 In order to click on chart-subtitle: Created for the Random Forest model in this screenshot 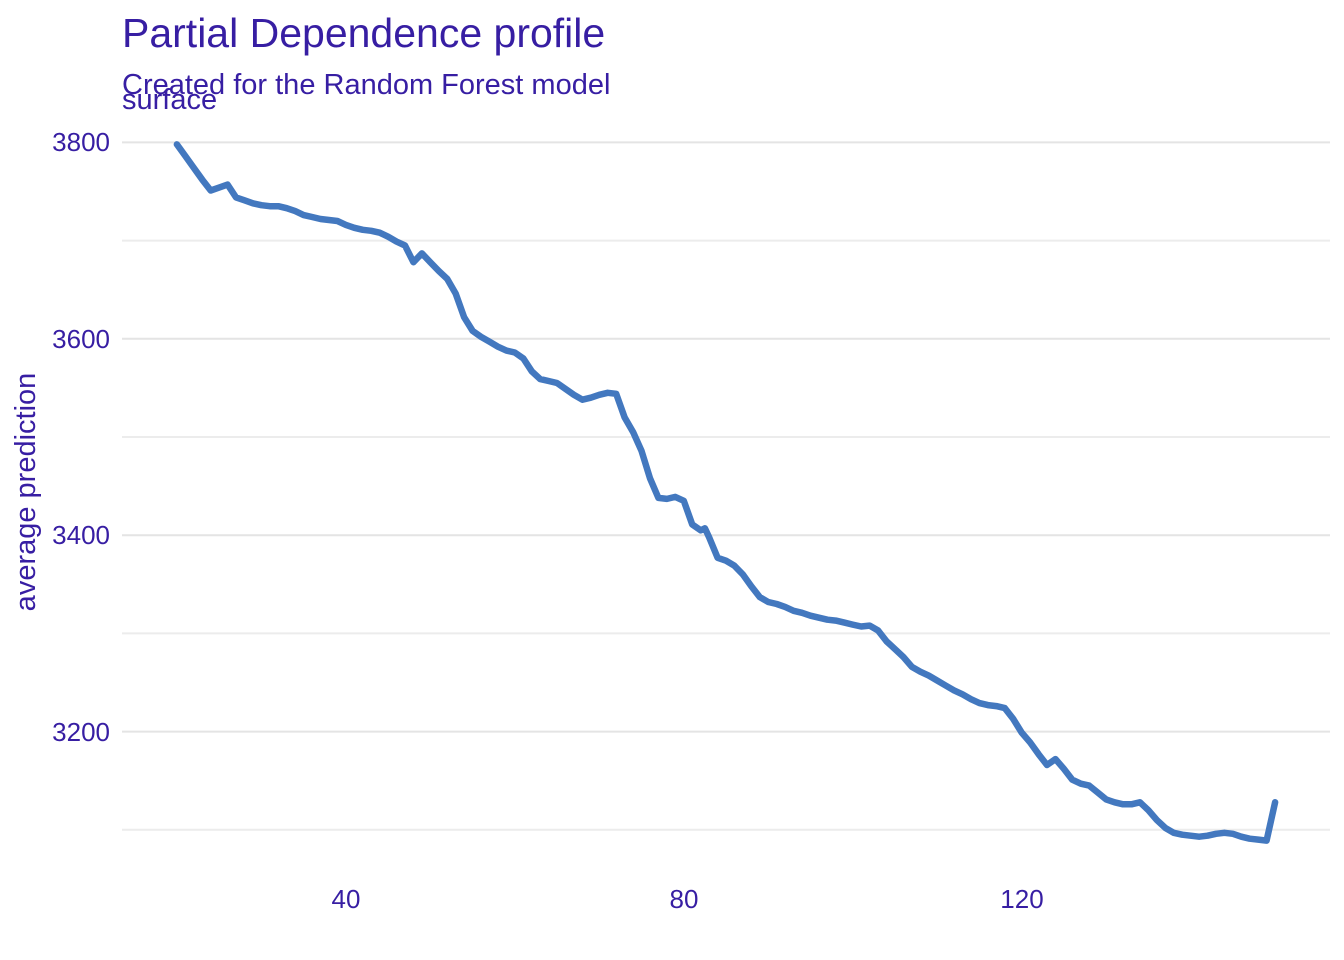, I will do `click(366, 85)`.